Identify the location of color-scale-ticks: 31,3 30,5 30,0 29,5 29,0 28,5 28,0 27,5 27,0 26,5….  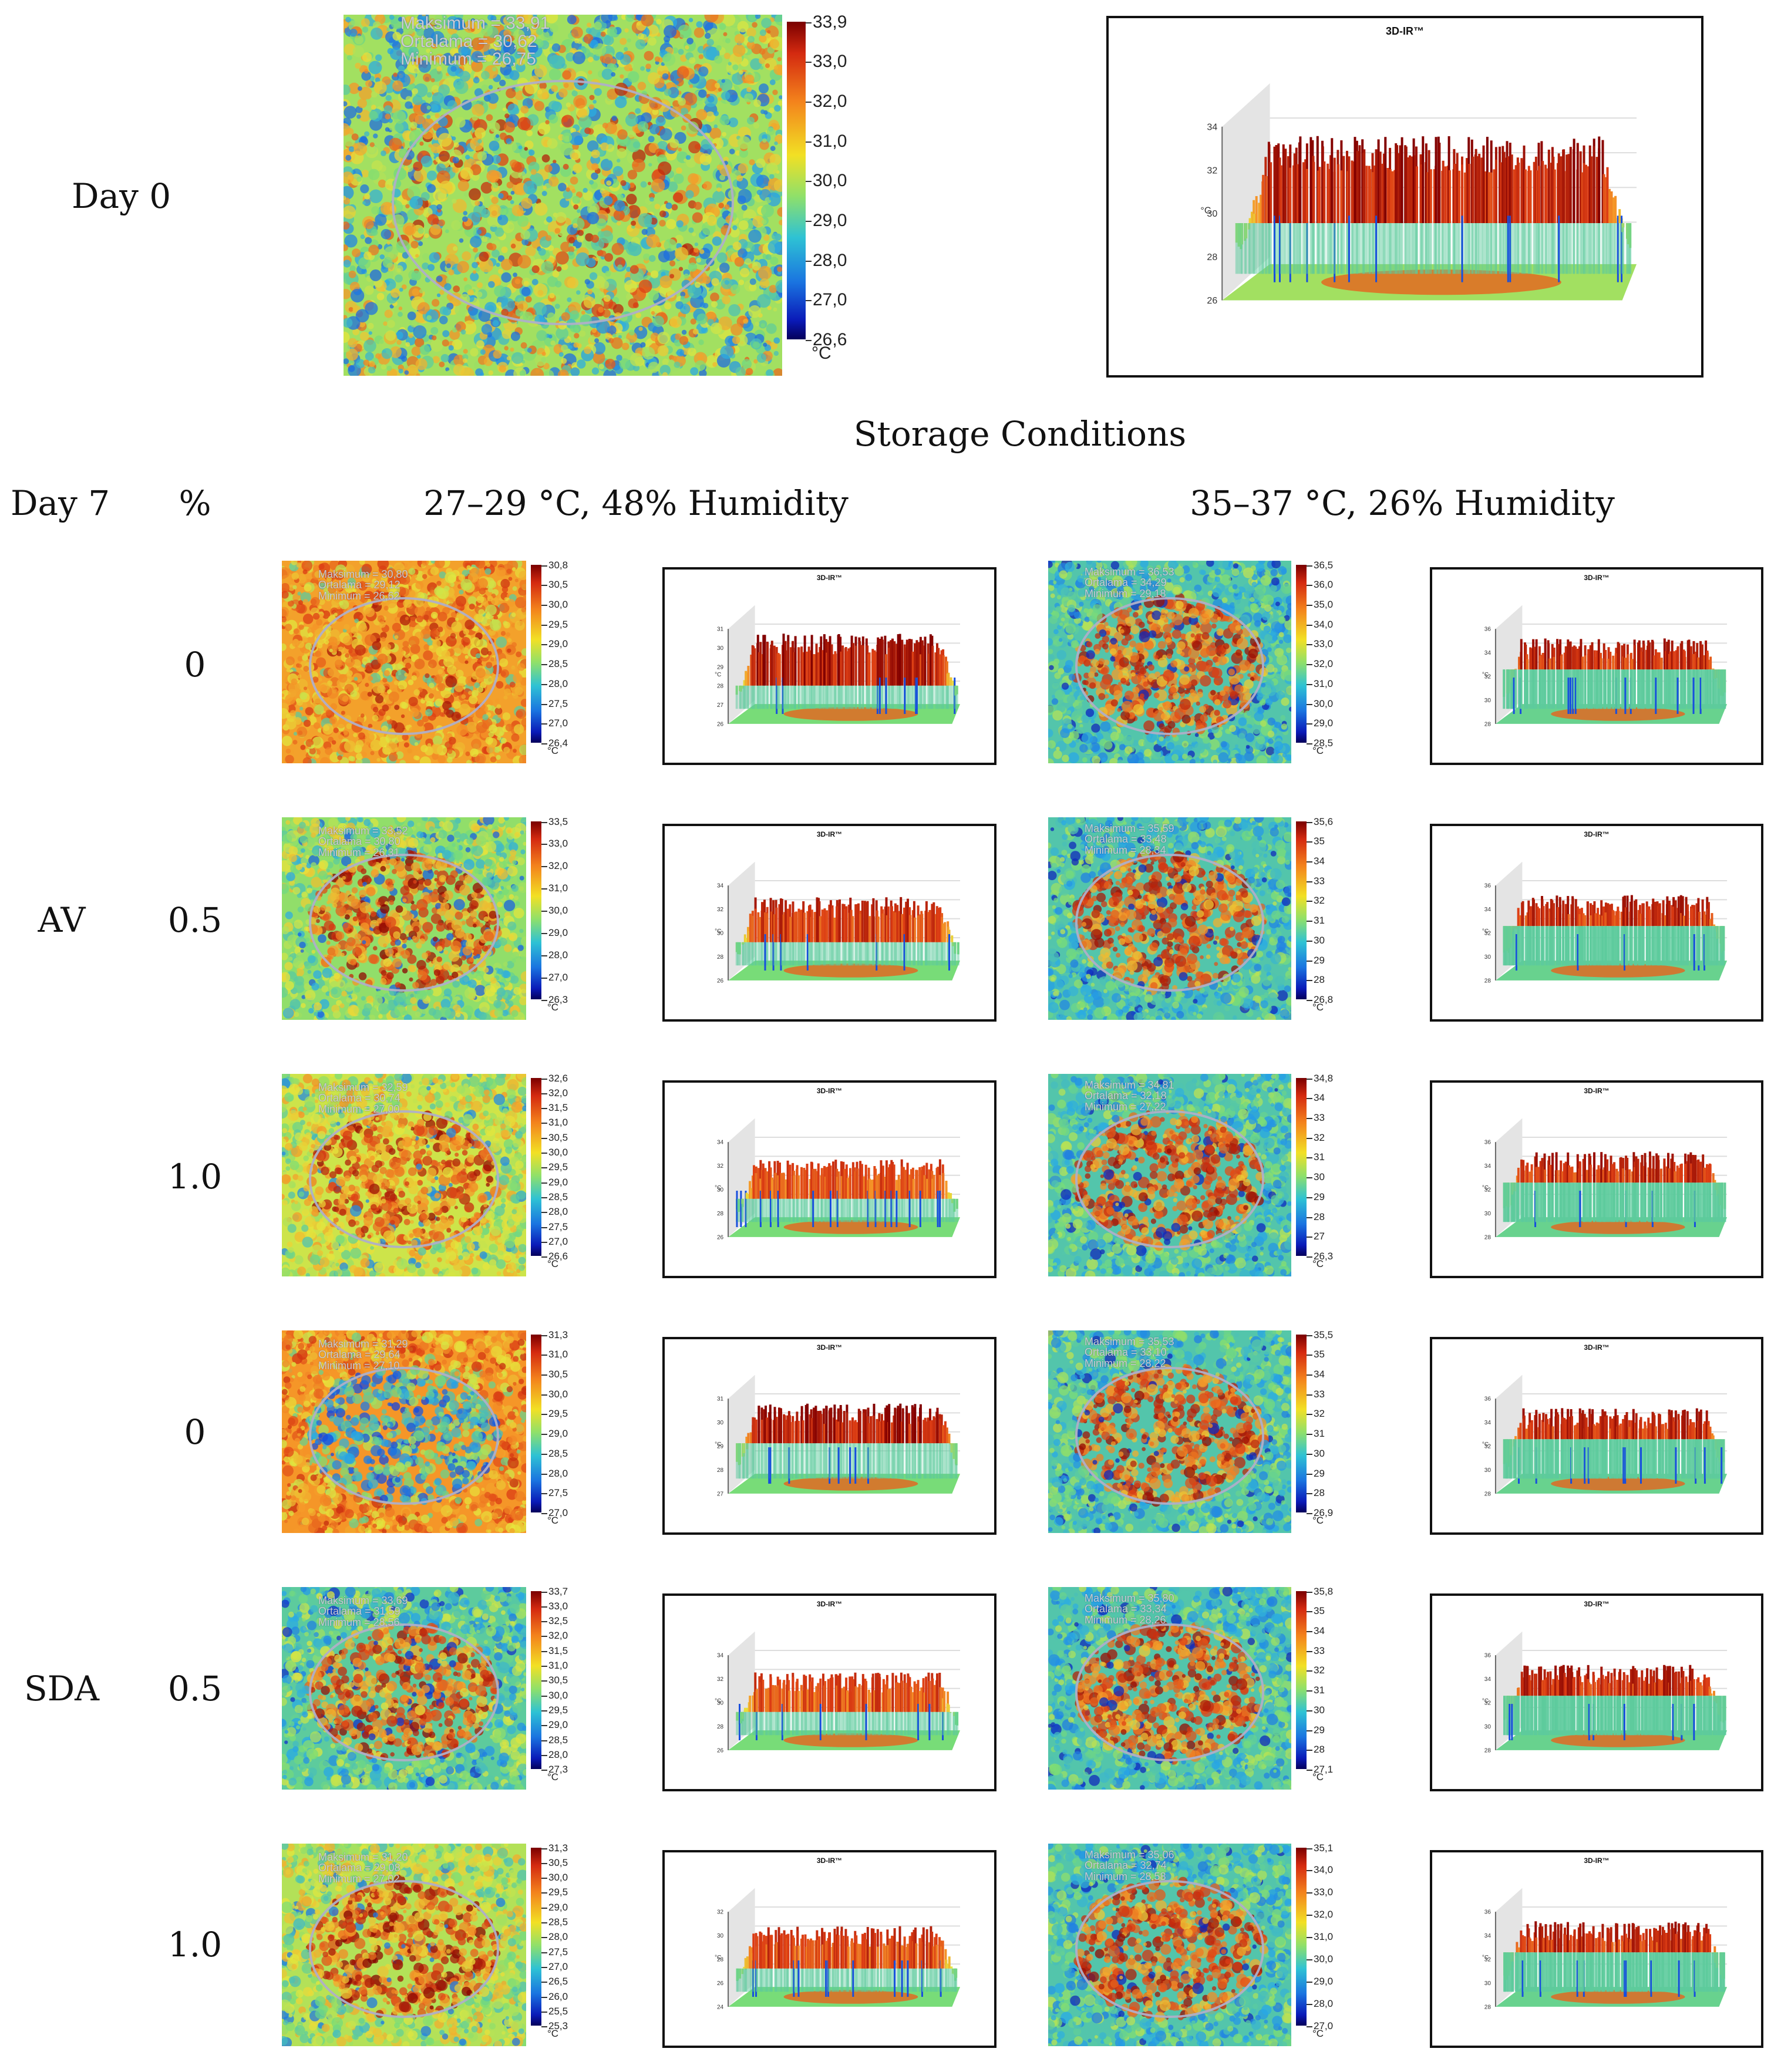
(562, 1938).